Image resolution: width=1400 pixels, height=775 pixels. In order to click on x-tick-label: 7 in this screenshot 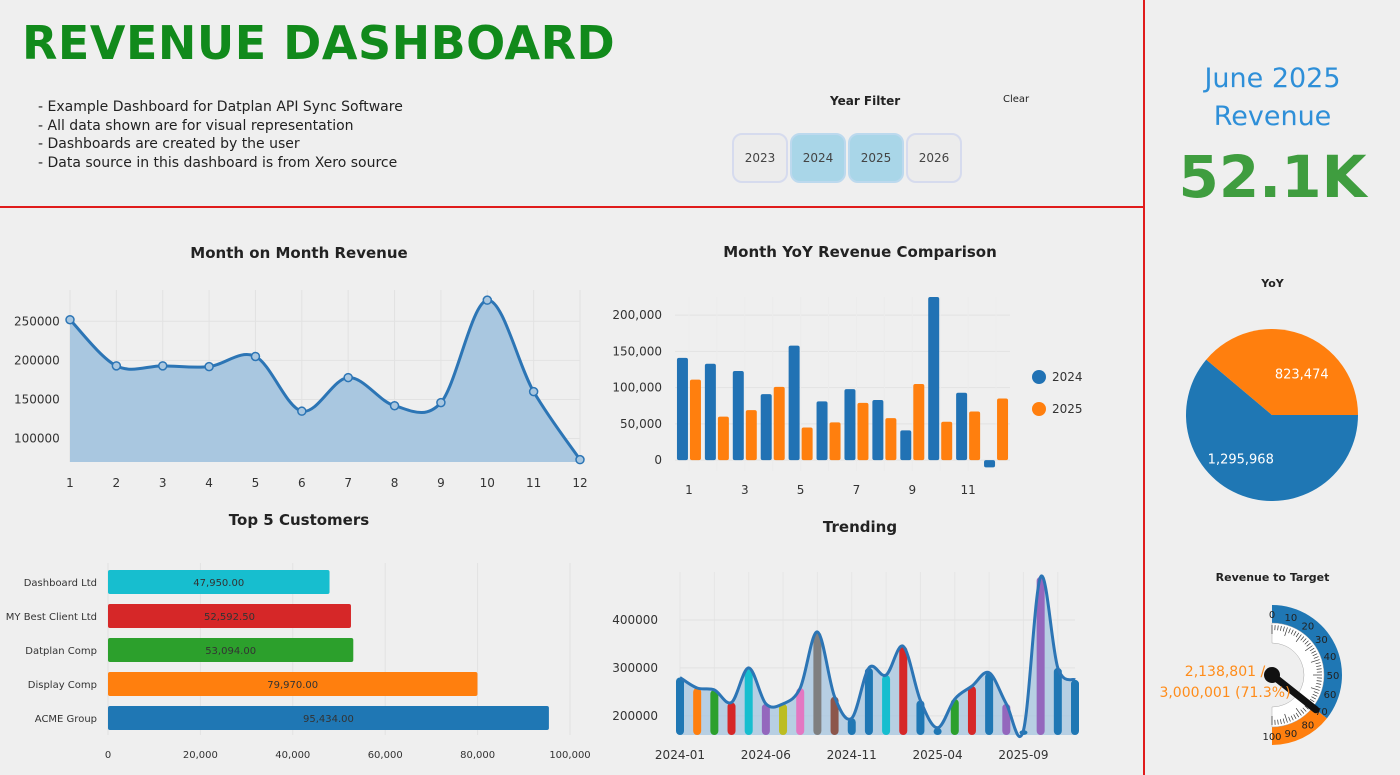, I will do `click(857, 490)`.